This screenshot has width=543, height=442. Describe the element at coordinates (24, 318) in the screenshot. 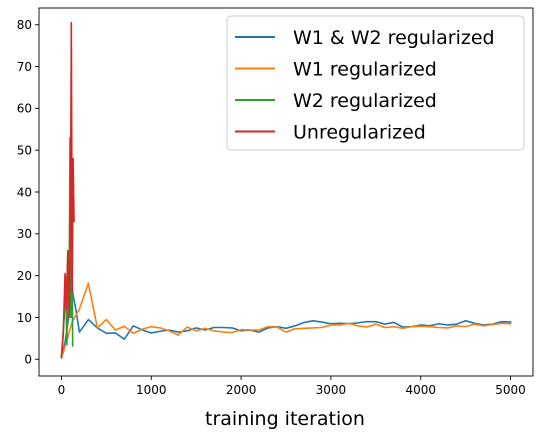

I see `y-tick-label: 10` at that location.